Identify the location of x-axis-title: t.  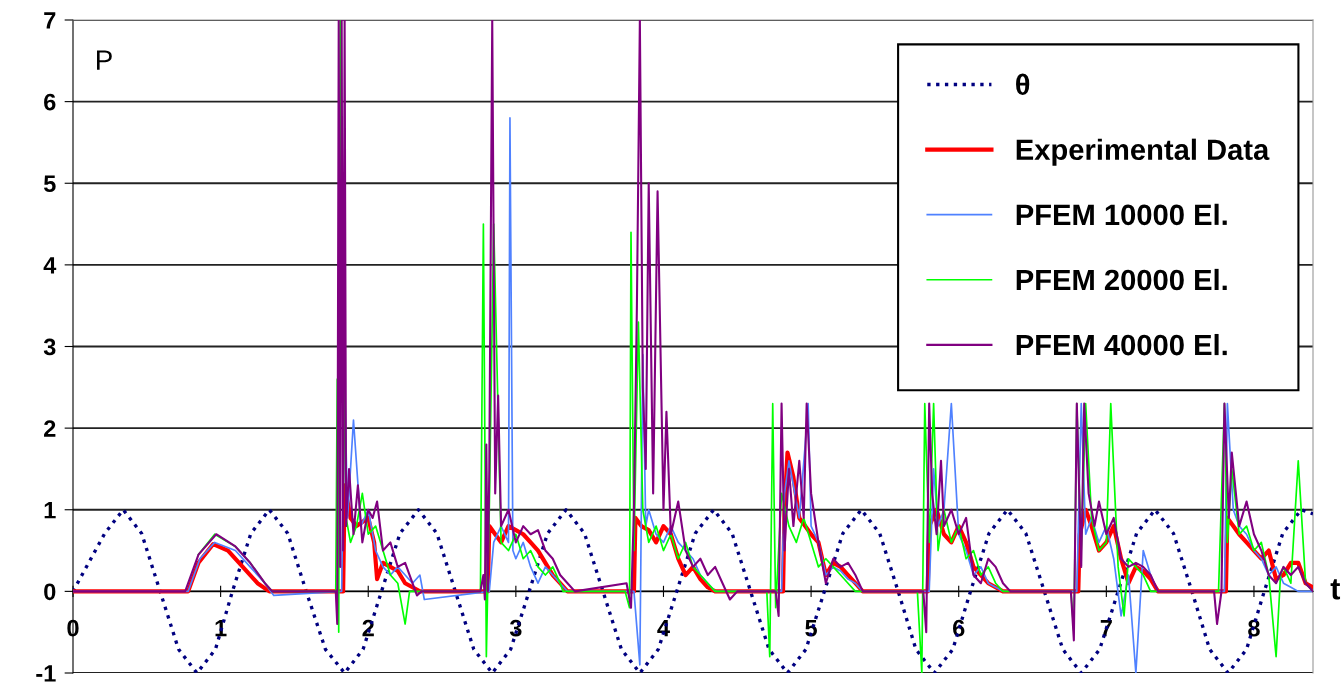
(1335, 589).